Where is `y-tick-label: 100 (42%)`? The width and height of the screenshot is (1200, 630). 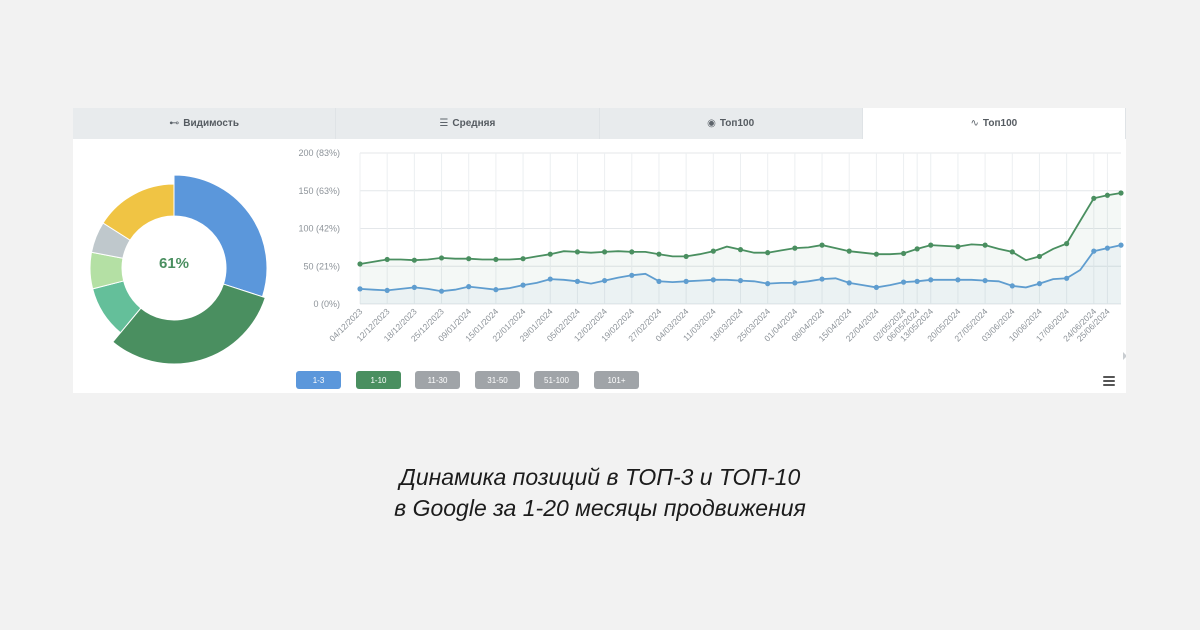
y-tick-label: 100 (42%) is located at coordinates (319, 229).